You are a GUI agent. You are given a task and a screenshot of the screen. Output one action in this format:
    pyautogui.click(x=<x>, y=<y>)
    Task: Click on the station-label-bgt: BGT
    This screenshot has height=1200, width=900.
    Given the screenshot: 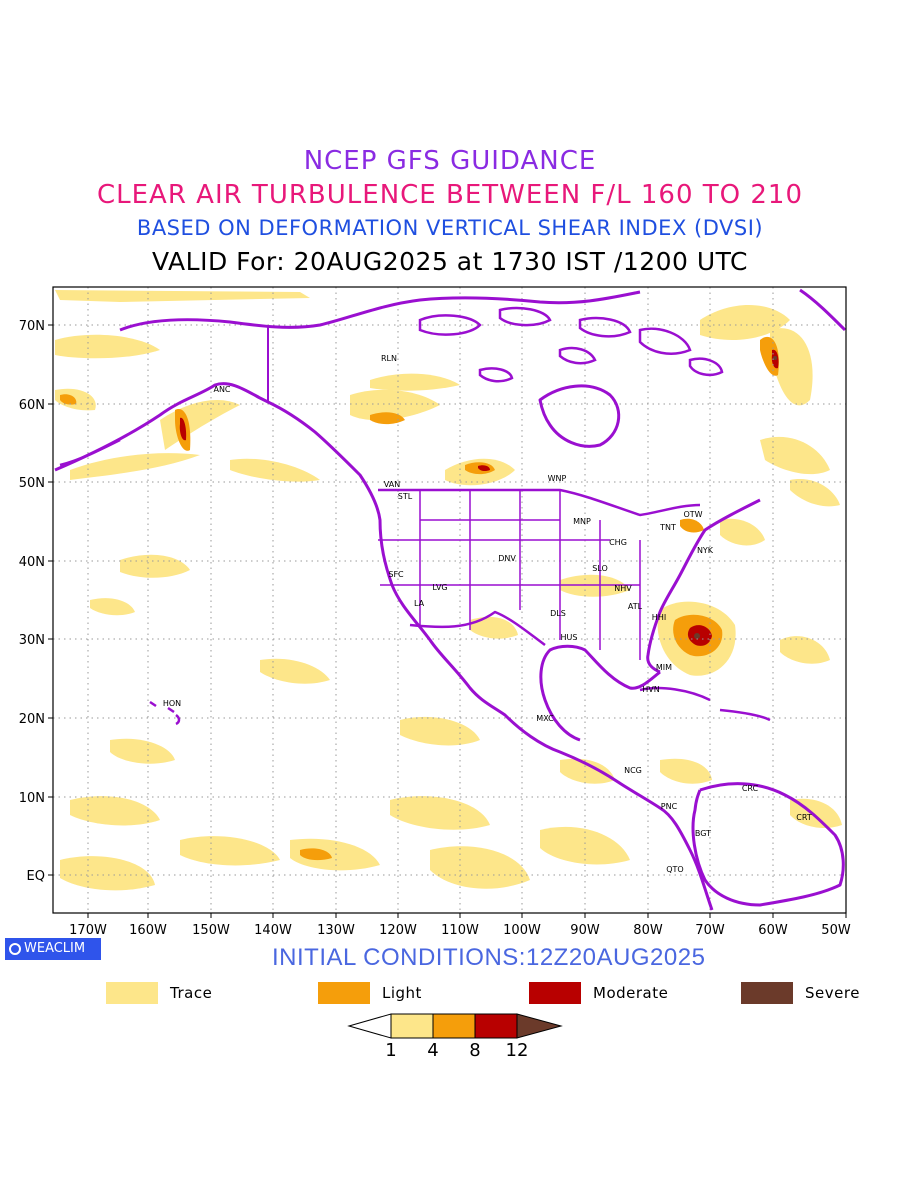 What is the action you would take?
    pyautogui.click(x=703, y=833)
    